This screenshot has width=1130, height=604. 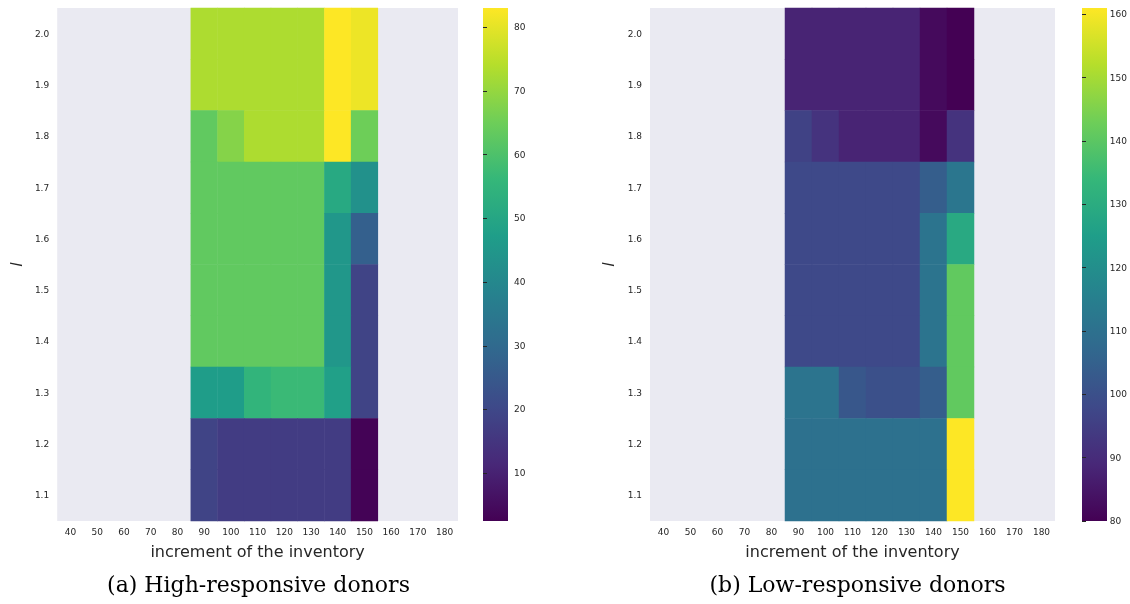 What do you see at coordinates (520, 218) in the screenshot?
I see `color-bar-label: 50` at bounding box center [520, 218].